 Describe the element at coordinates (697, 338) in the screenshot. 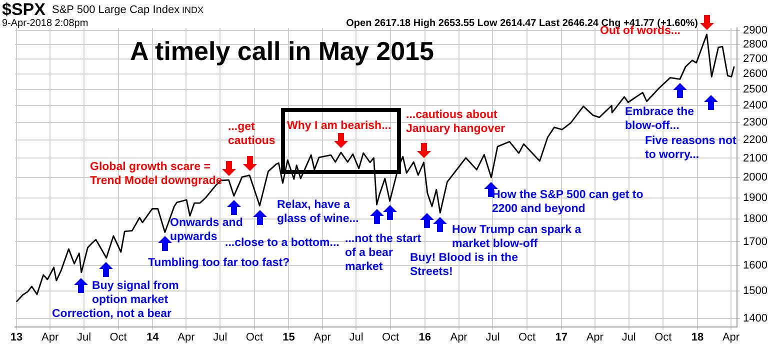

I see `x-tick-label: 18` at that location.